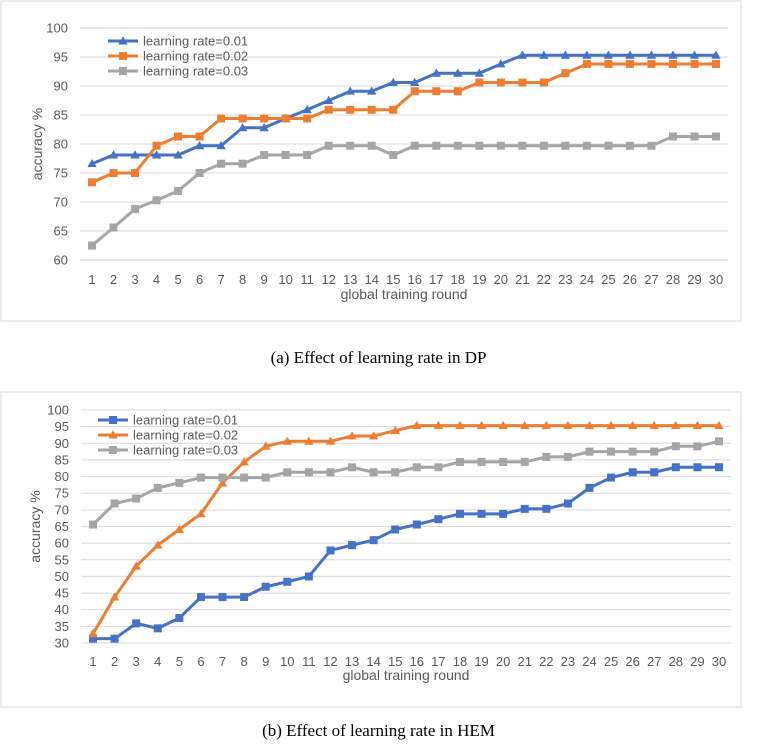 This screenshot has height=753, width=757. Describe the element at coordinates (61, 231) in the screenshot. I see `y-tick-label: 65` at that location.